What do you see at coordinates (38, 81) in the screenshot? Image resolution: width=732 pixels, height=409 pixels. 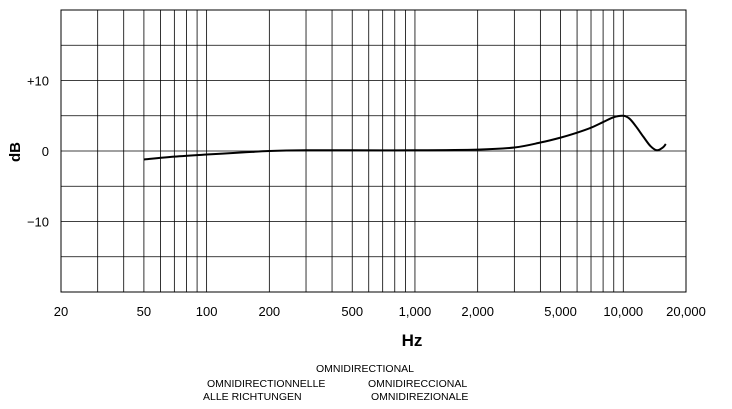 I see `y-tick-label: +10` at bounding box center [38, 81].